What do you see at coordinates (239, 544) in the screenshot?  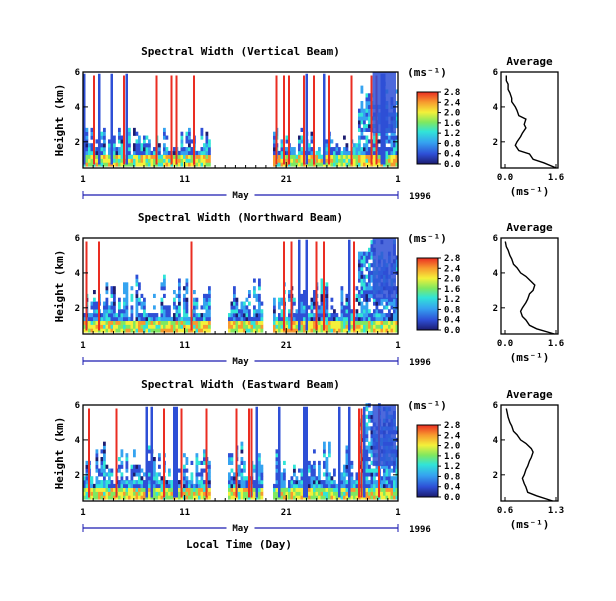 I see `x-axis-label: Local Time (Day)` at bounding box center [239, 544].